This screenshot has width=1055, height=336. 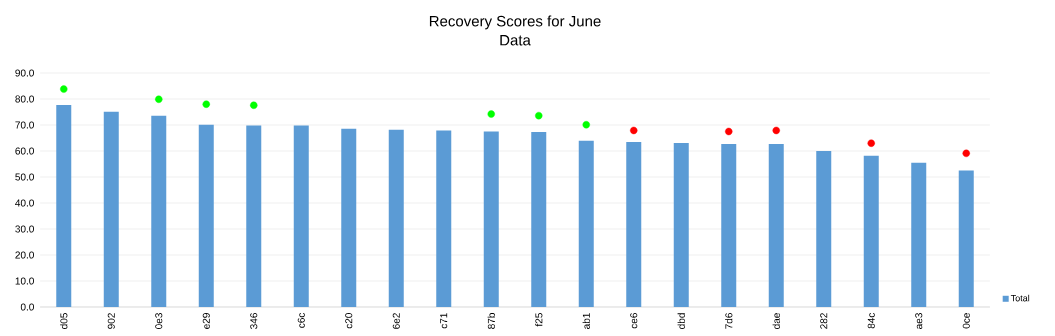 What do you see at coordinates (24, 151) in the screenshot?
I see `y-tick-label: 60.0` at bounding box center [24, 151].